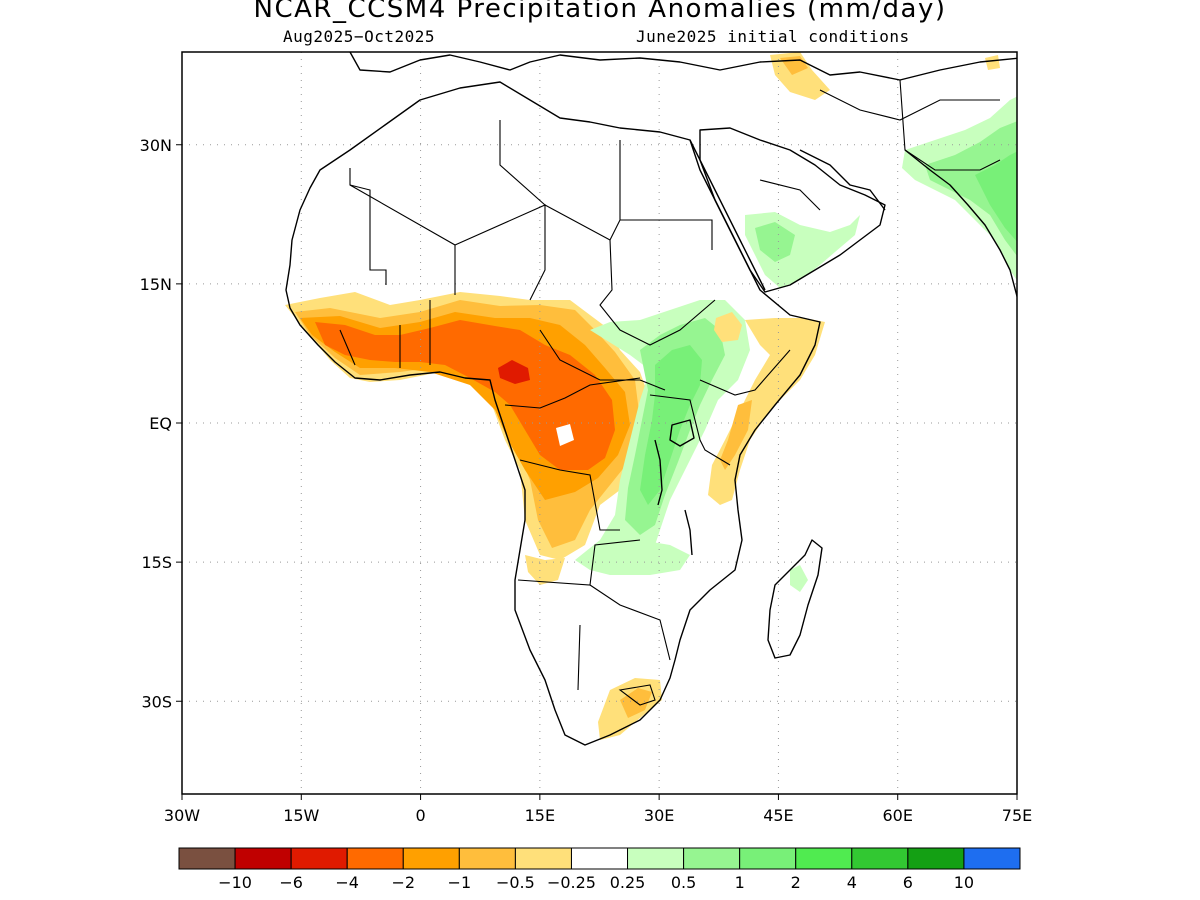 This screenshot has height=900, width=1200. I want to click on colorbar-label: −1, so click(460, 882).